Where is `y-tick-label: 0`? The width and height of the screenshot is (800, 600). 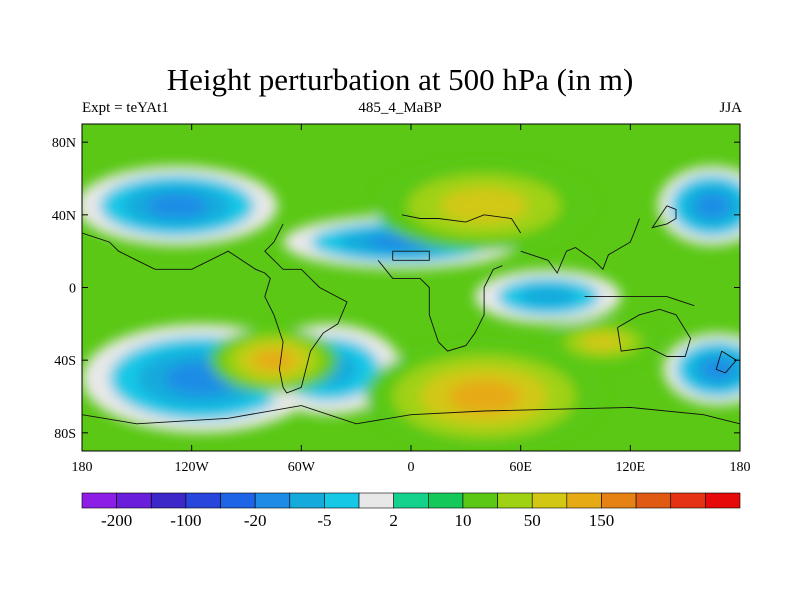 y-tick-label: 0 is located at coordinates (72, 289).